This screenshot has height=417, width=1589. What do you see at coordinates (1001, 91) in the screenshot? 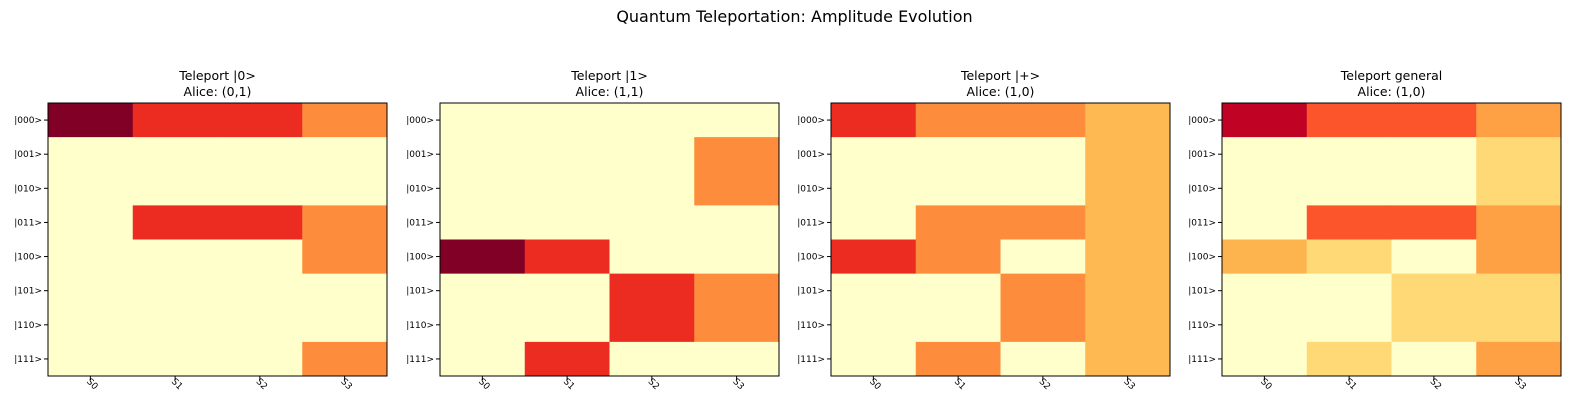
I see `panel-subtitle: Alice: (1,0)` at bounding box center [1001, 91].